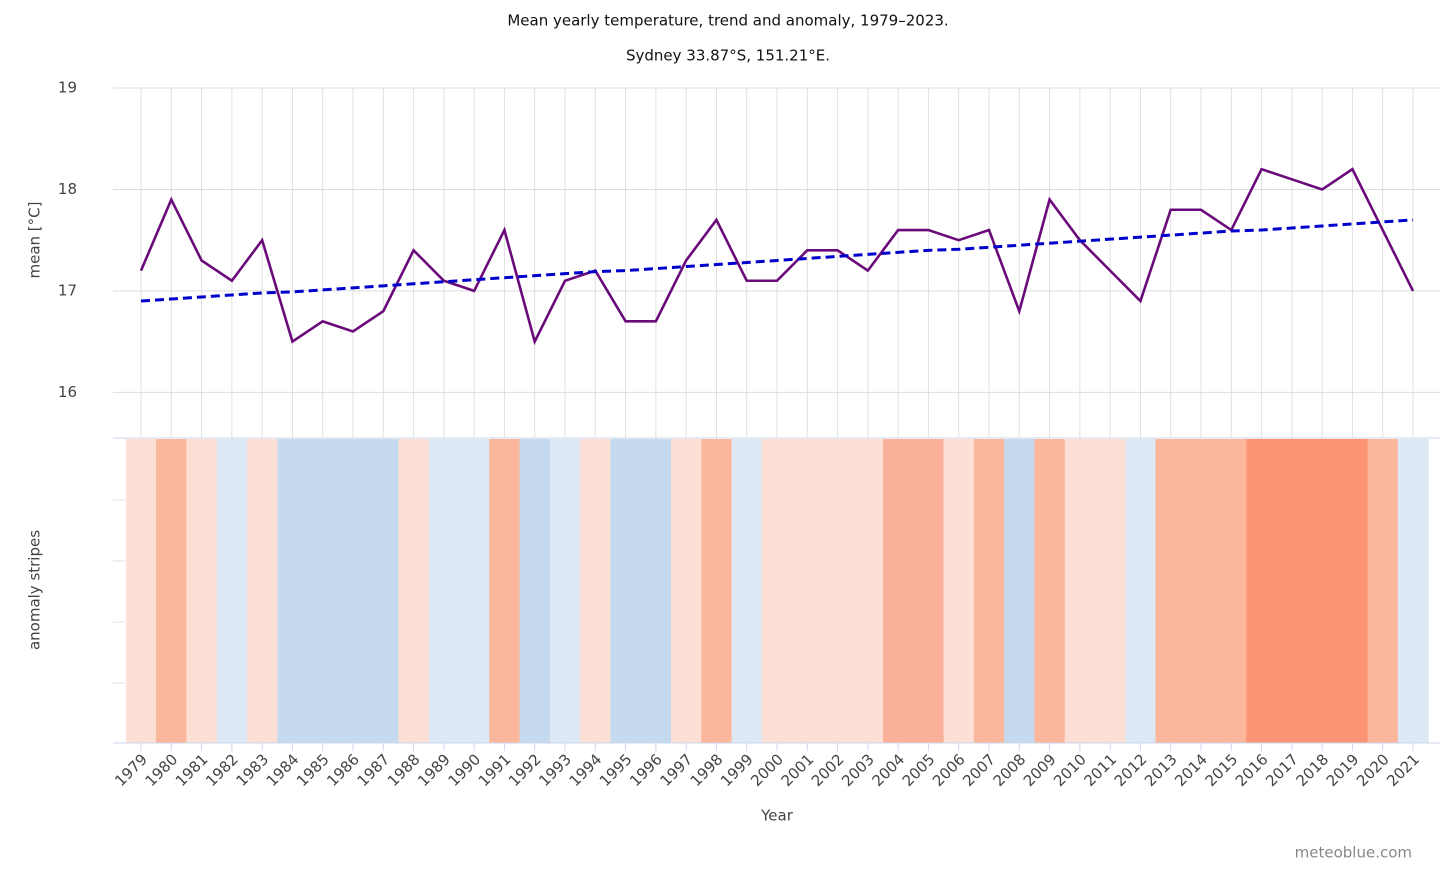  What do you see at coordinates (67, 392) in the screenshot?
I see `y-tick-label: 16` at bounding box center [67, 392].